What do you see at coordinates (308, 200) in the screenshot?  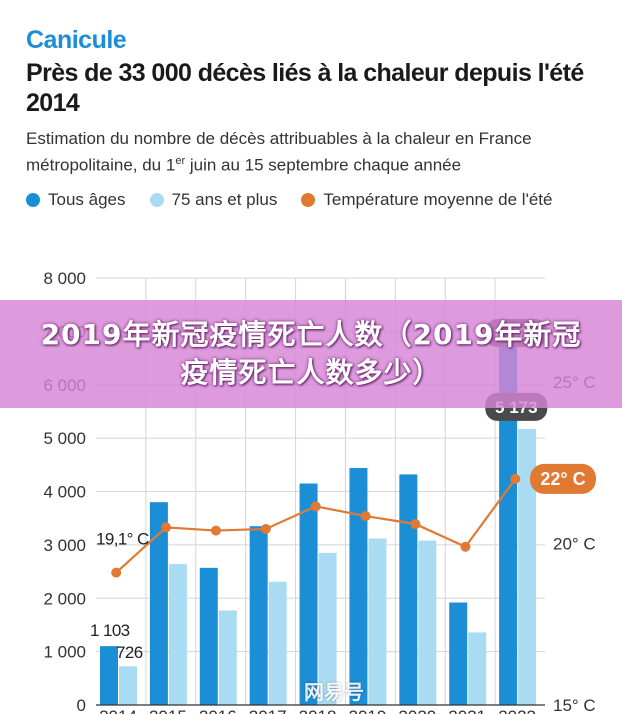 I see `legend-swatch-temperature` at bounding box center [308, 200].